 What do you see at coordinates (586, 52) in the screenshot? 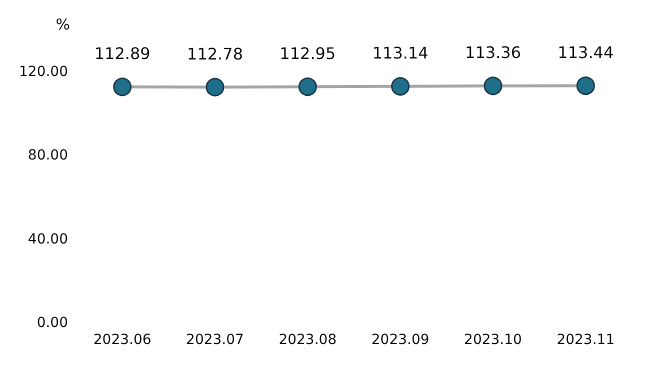
I see `data-label: 113.44` at bounding box center [586, 52].